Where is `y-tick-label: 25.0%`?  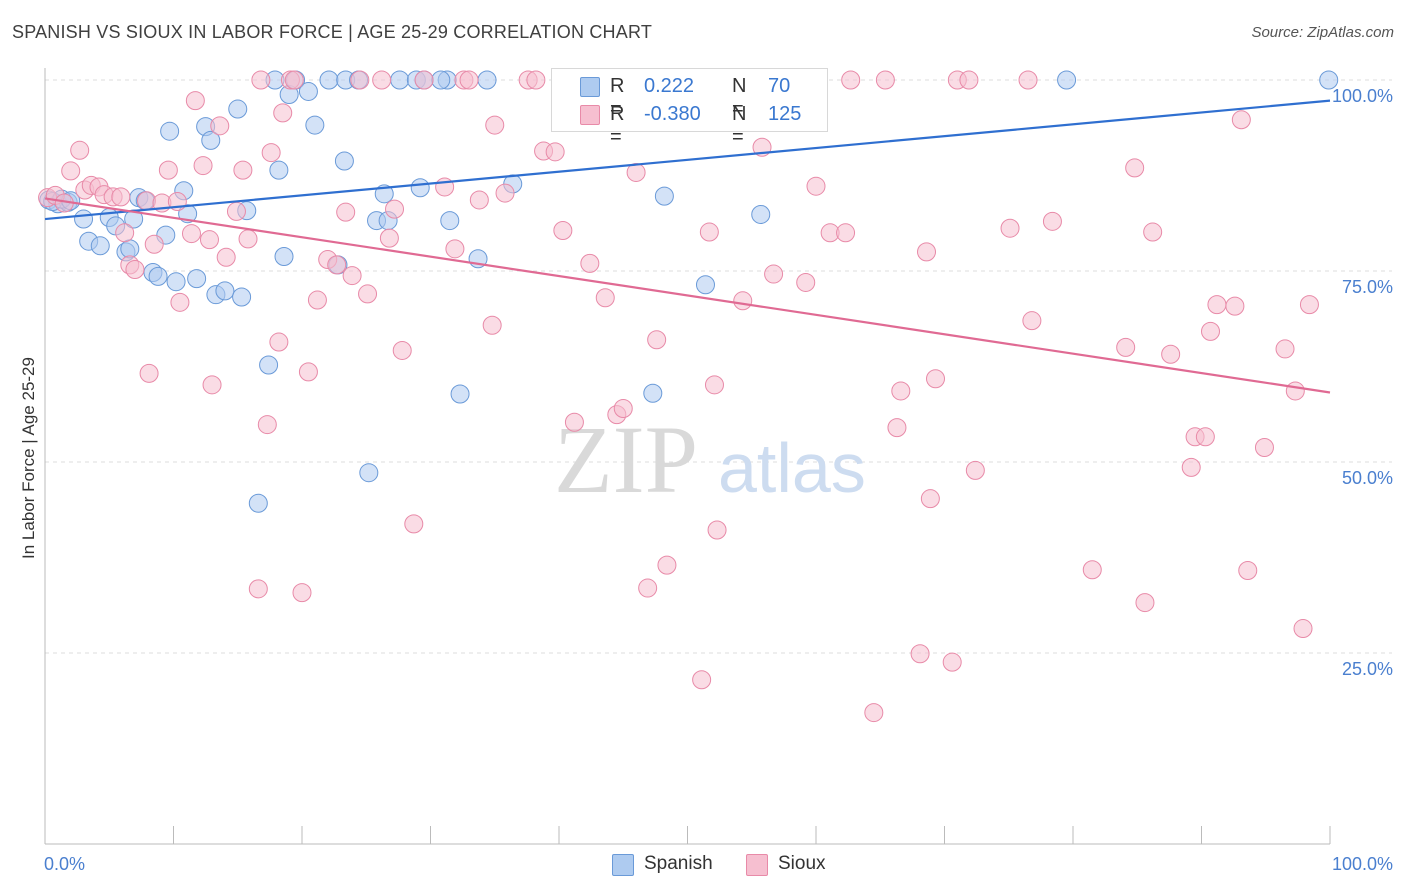
y-tick-label: 25.0% is located at coordinates (1367, 669).